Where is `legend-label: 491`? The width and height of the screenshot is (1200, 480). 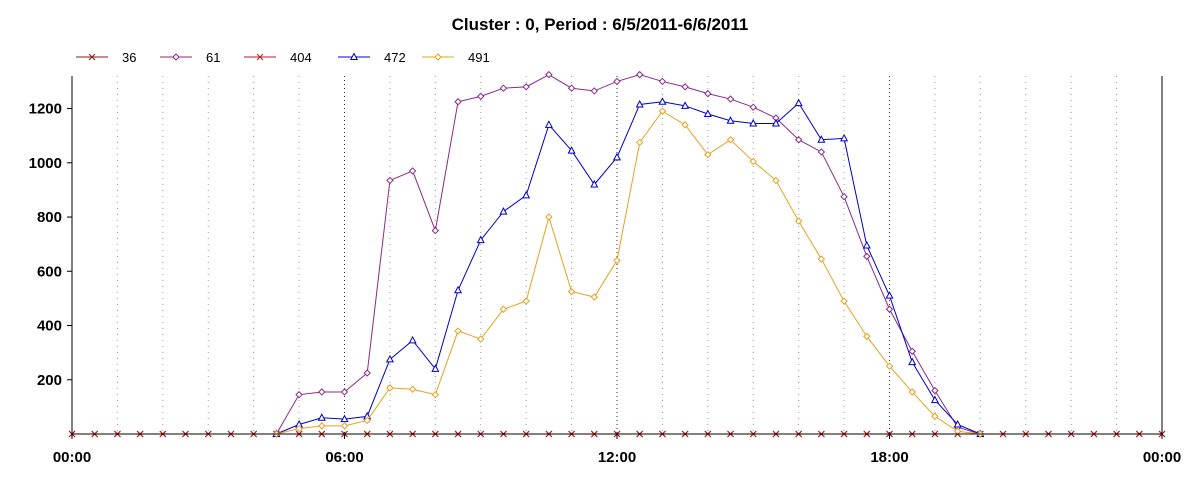
legend-label: 491 is located at coordinates (479, 57).